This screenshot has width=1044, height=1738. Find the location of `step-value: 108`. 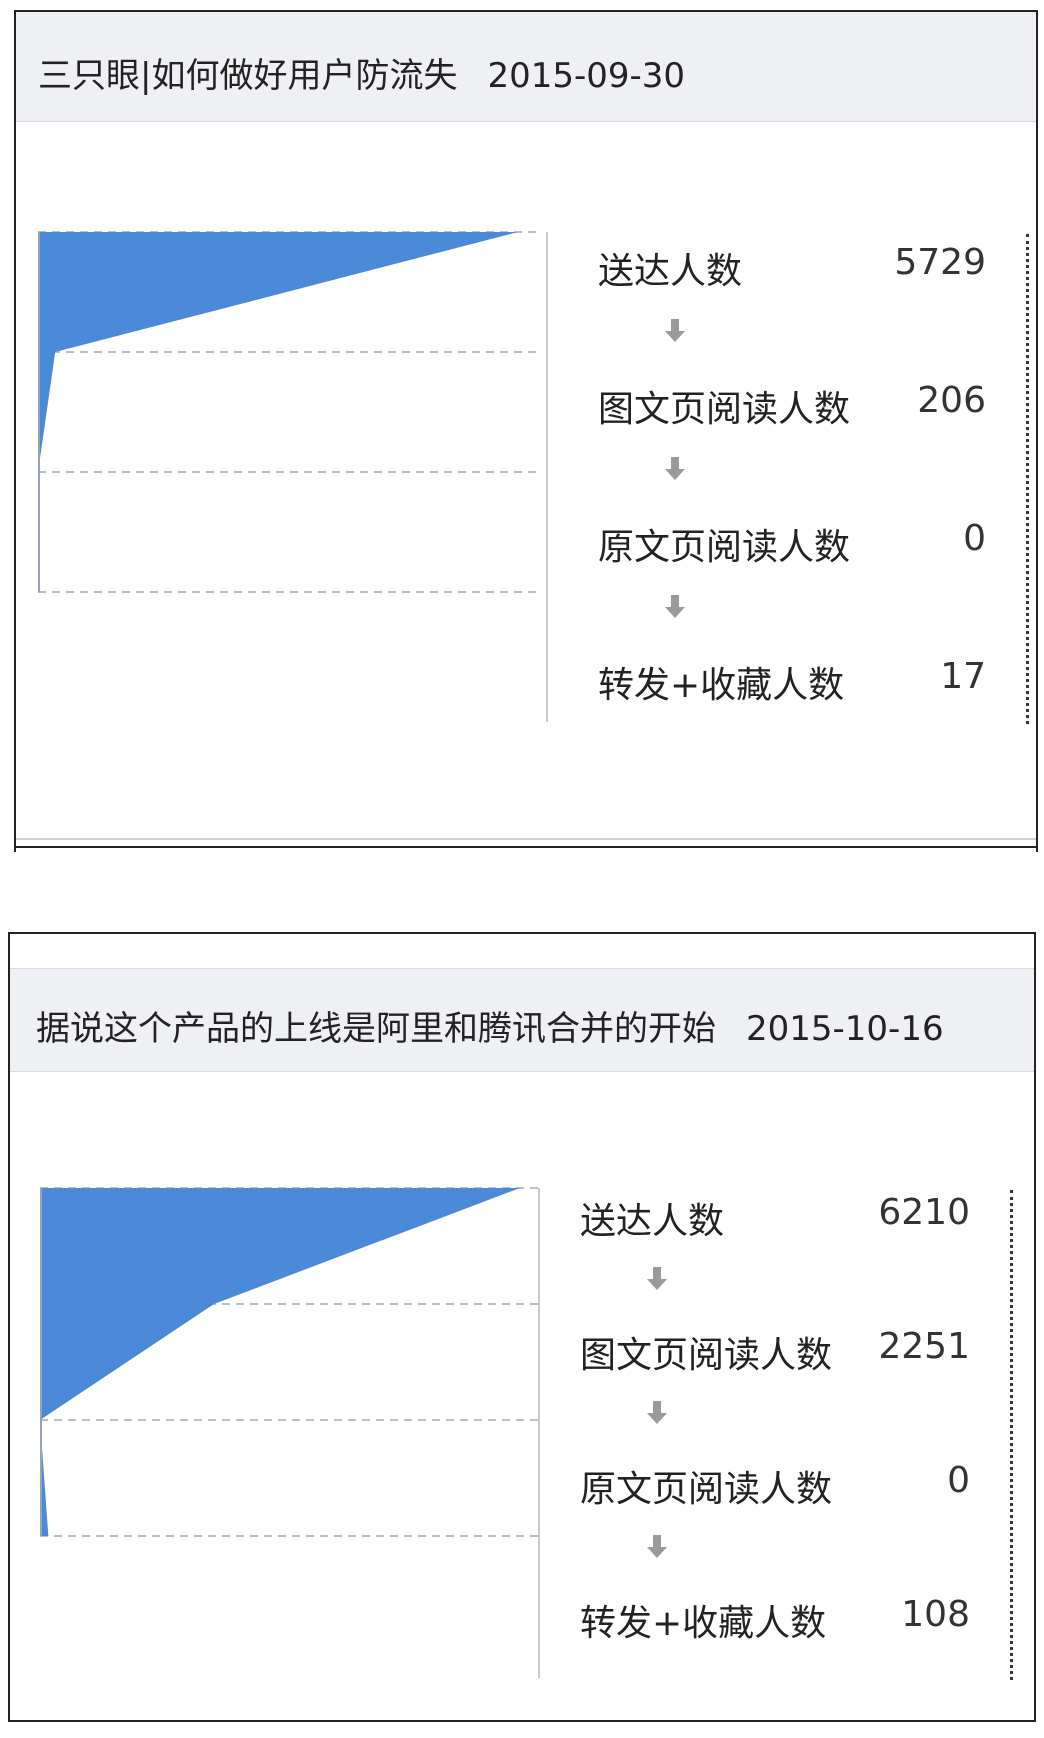

step-value: 108 is located at coordinates (935, 1614).